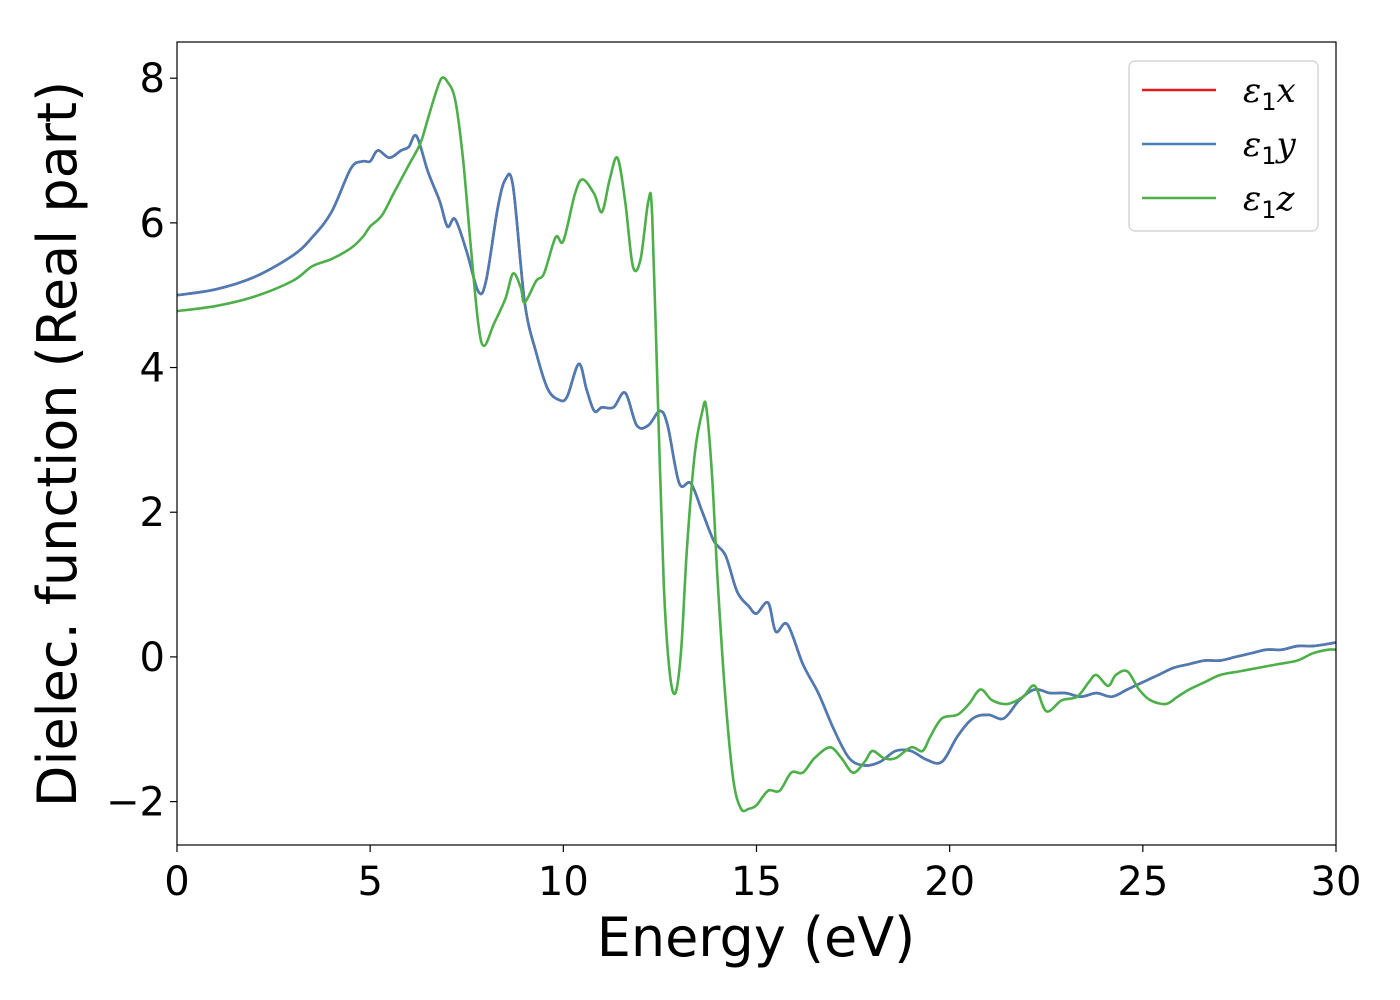  I want to click on x-tick-label: 15, so click(756, 882).